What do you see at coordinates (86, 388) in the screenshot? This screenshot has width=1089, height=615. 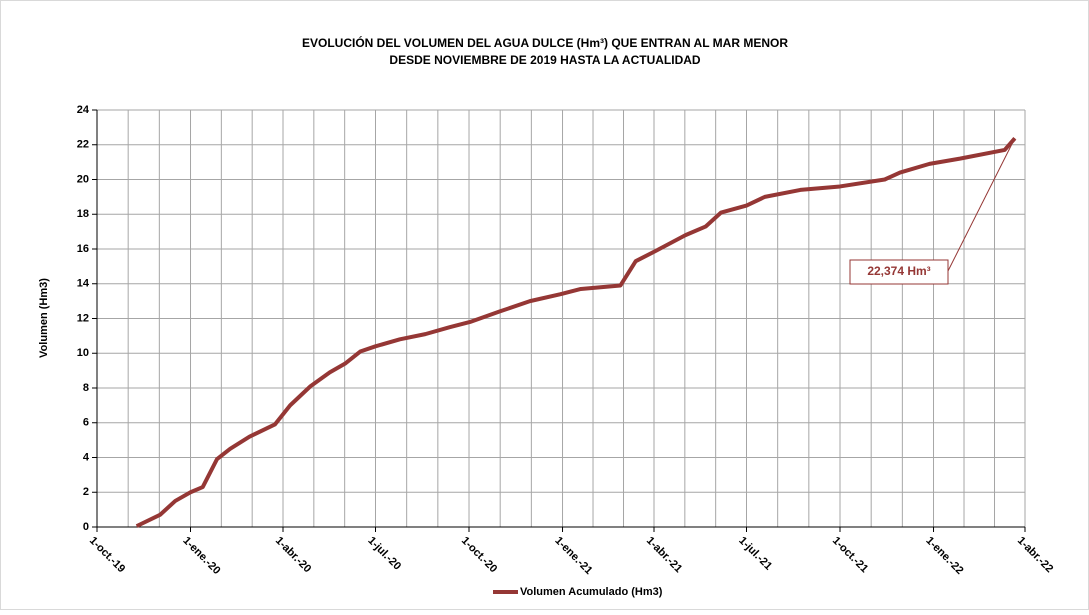 I see `y-tick-label: 8` at bounding box center [86, 388].